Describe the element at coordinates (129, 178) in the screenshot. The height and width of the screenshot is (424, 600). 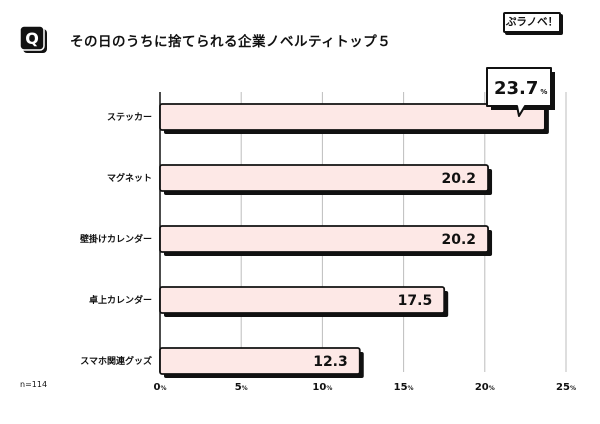
I see `category-label: マグネット` at that location.